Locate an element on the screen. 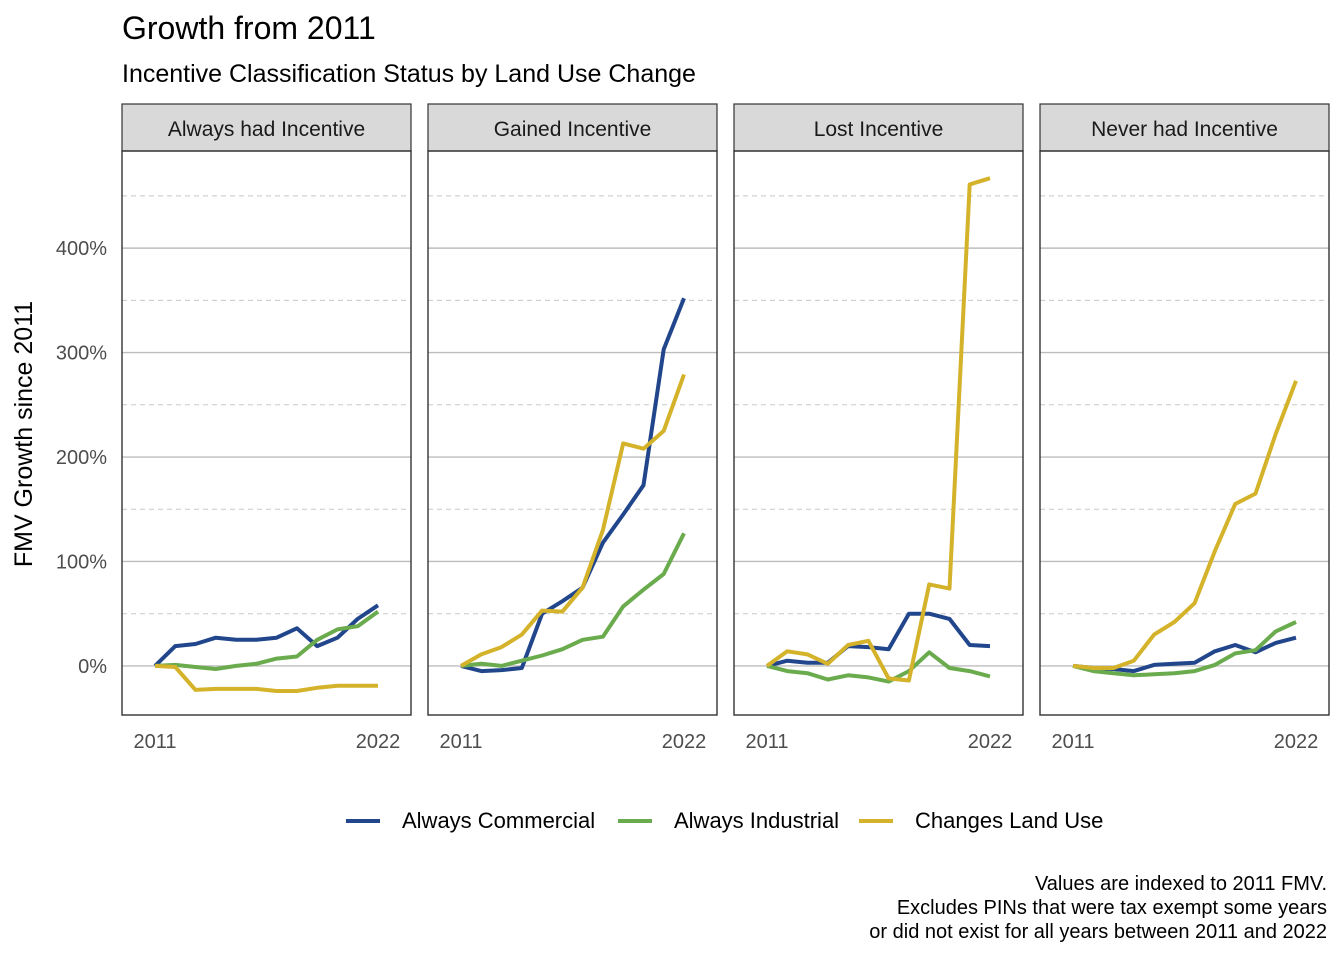 Image resolution: width=1344 pixels, height=960 pixels. y-tick-label: 200% is located at coordinates (81, 458).